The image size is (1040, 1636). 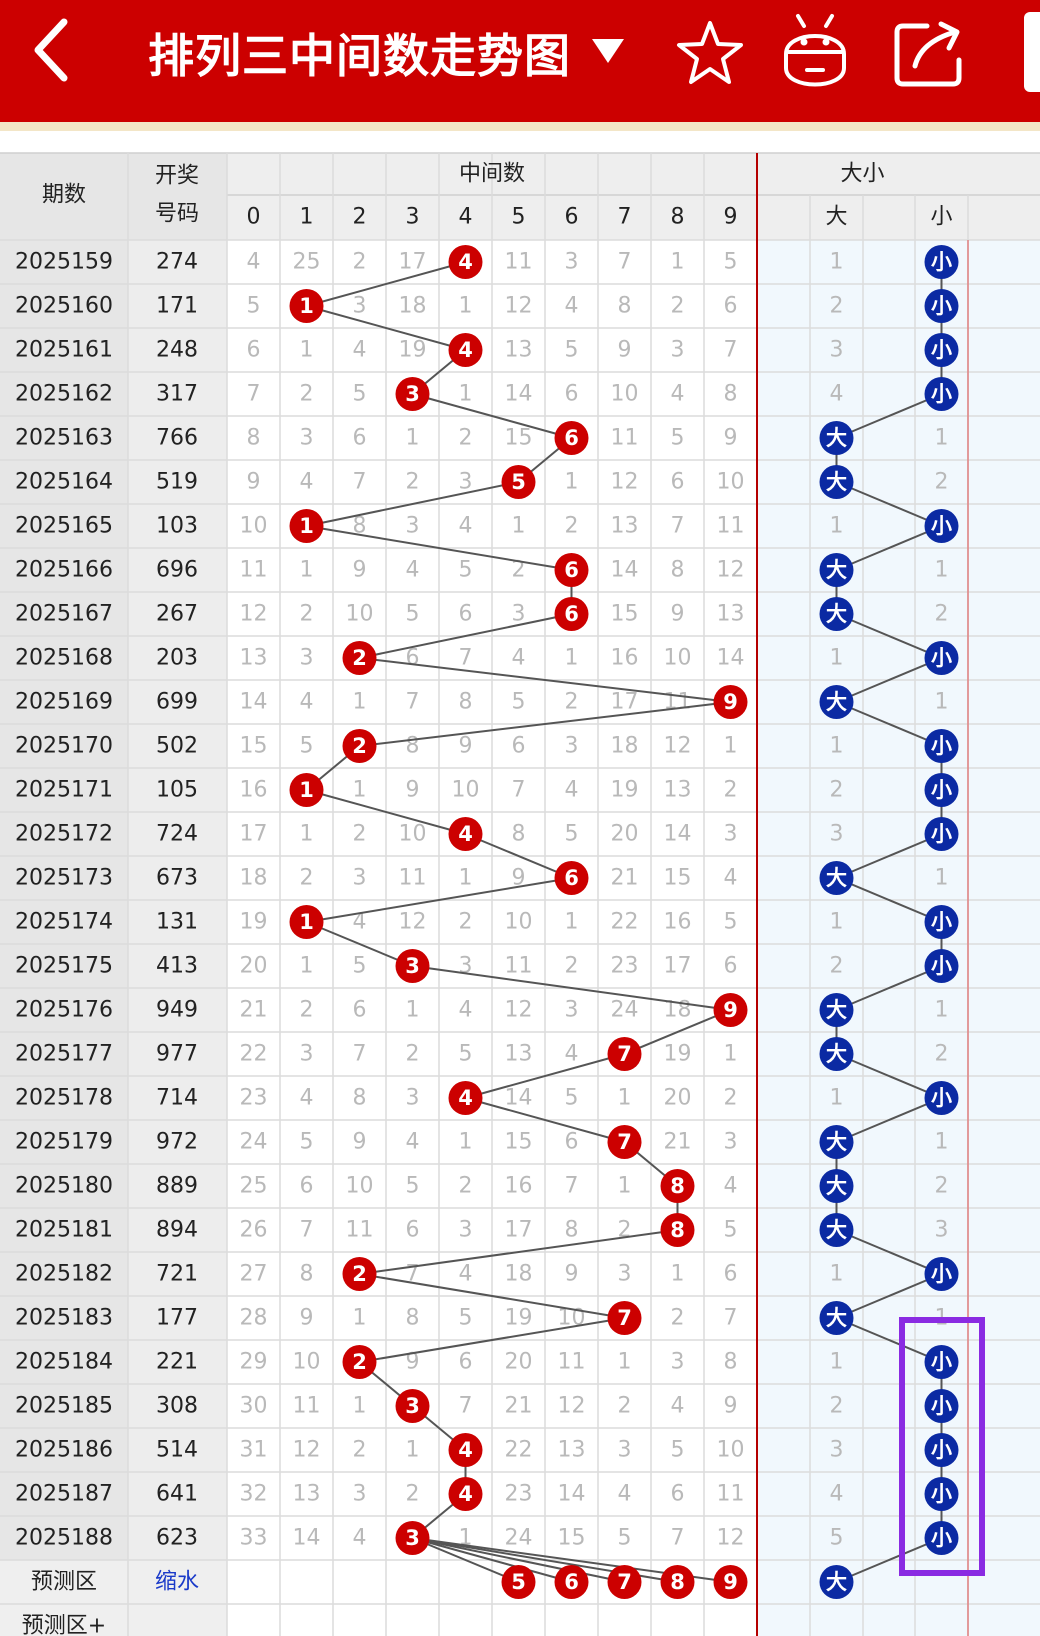 I want to click on middle-digit-label: 4, so click(x=465, y=1450).